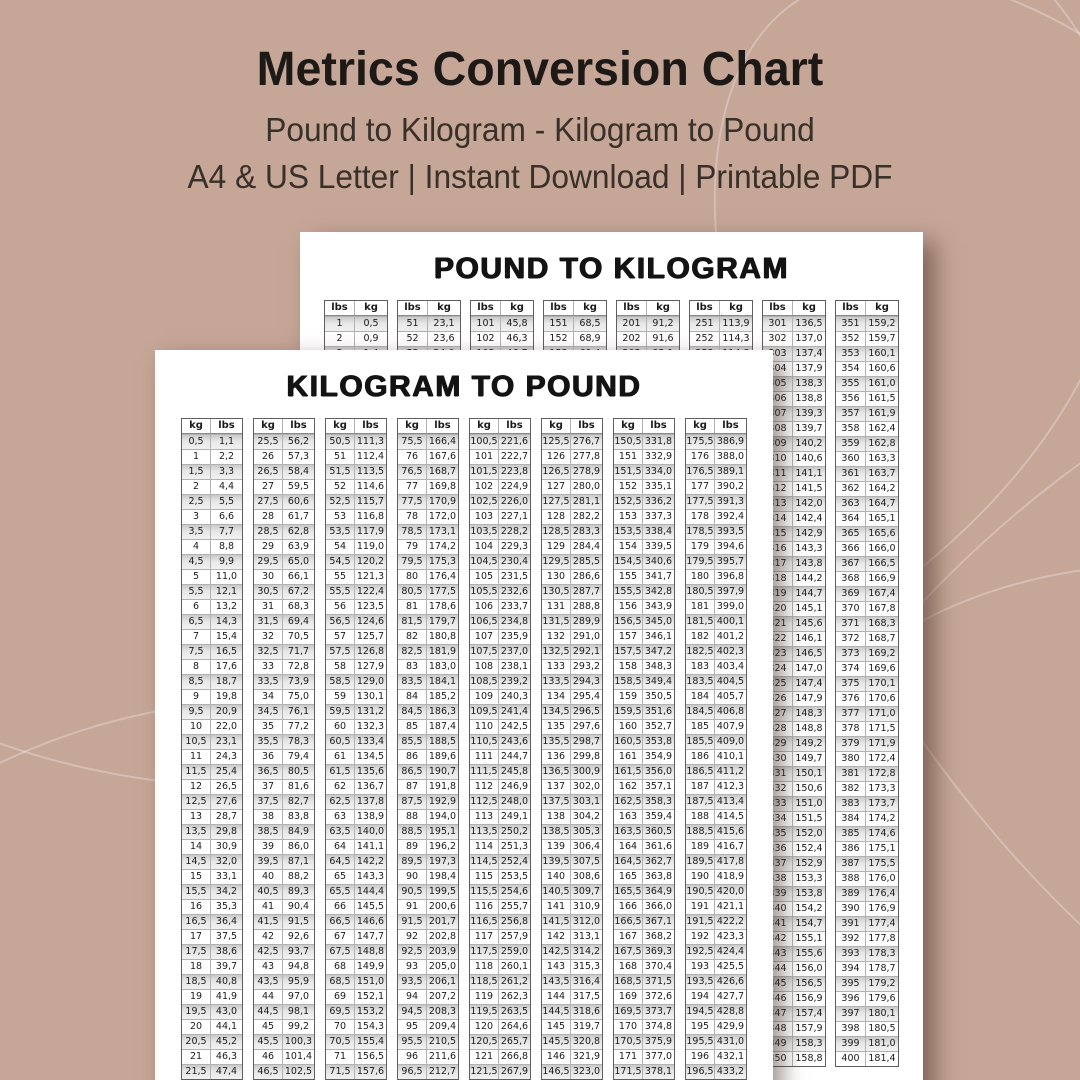 The height and width of the screenshot is (1080, 1080). Describe the element at coordinates (644, 771) in the screenshot. I see `table-row: 161,5 356,0` at that location.